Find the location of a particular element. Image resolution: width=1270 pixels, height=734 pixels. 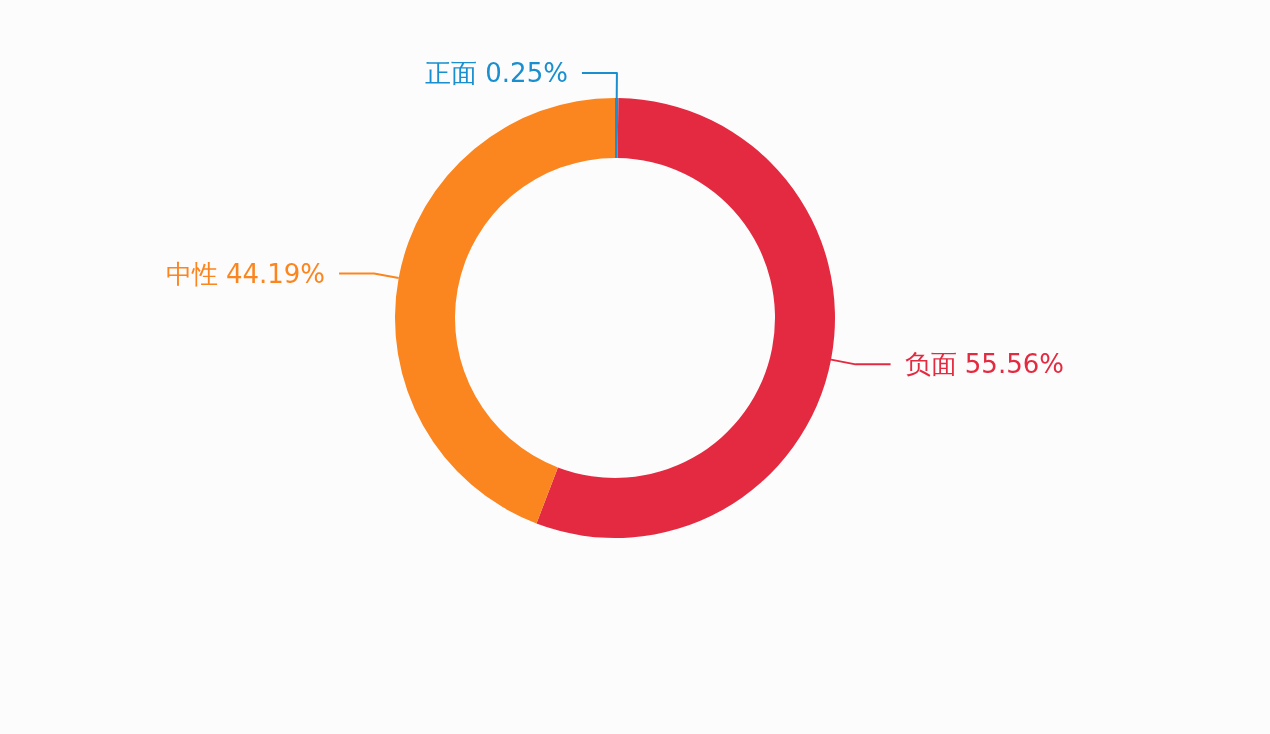

slice-label: 负面 55.56% is located at coordinates (984, 364).